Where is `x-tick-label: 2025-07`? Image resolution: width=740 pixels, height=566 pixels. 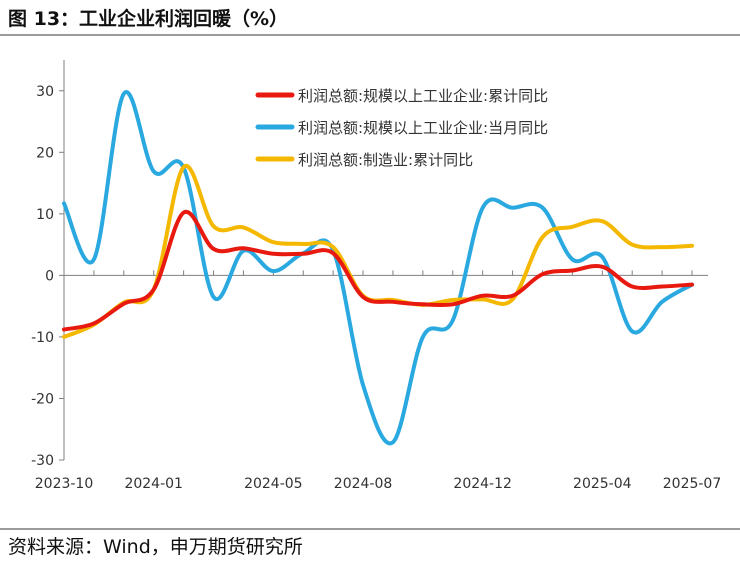
x-tick-label: 2025-07 is located at coordinates (692, 484).